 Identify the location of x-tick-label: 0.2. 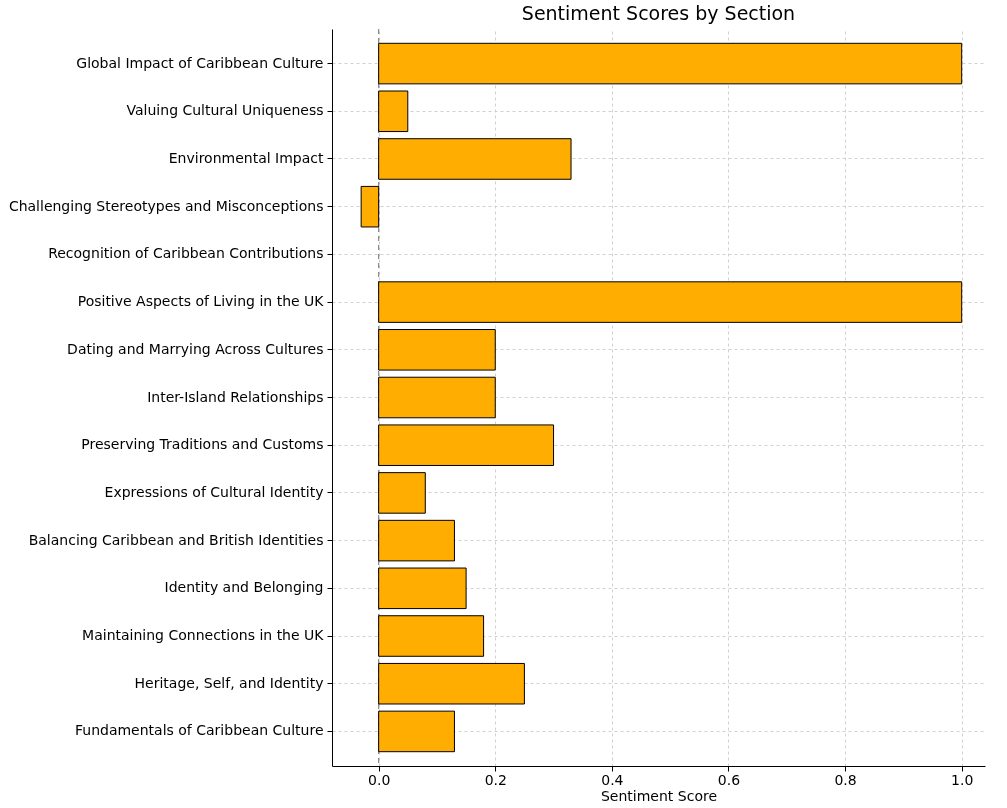
(495, 779).